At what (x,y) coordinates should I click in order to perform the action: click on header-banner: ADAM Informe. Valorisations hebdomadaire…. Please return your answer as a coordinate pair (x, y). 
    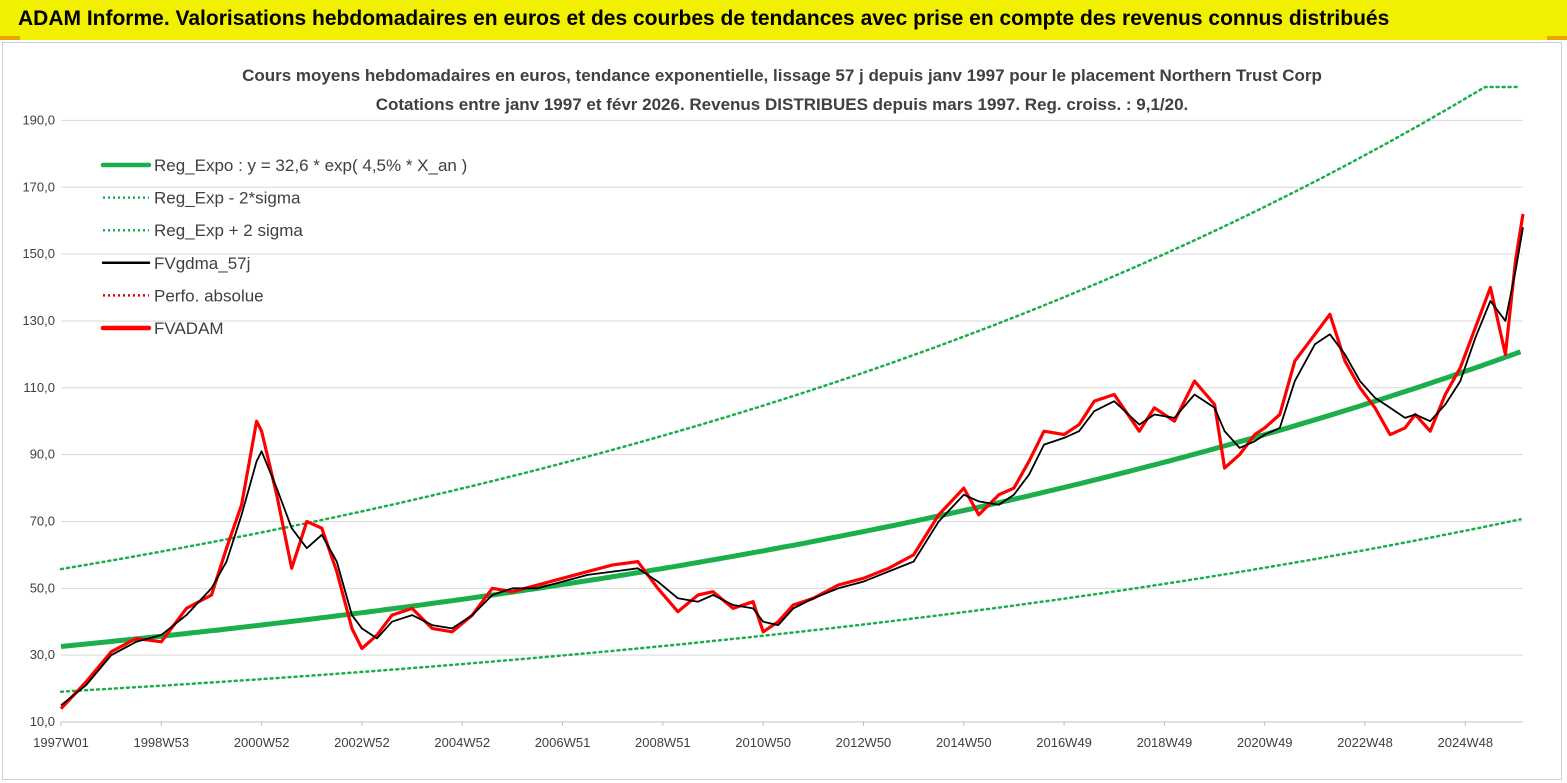
    Looking at the image, I should click on (783, 20).